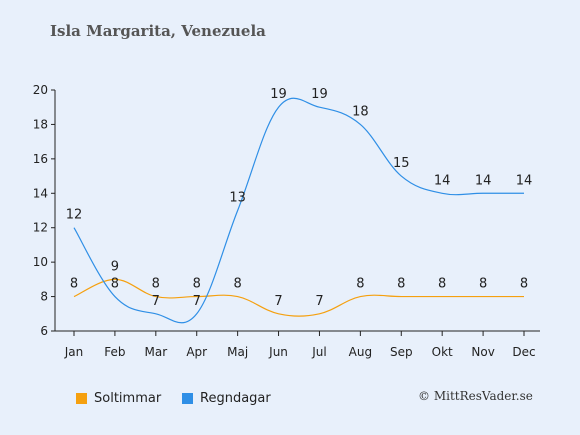  What do you see at coordinates (74, 352) in the screenshot?
I see `x-tick-label: Jan` at bounding box center [74, 352].